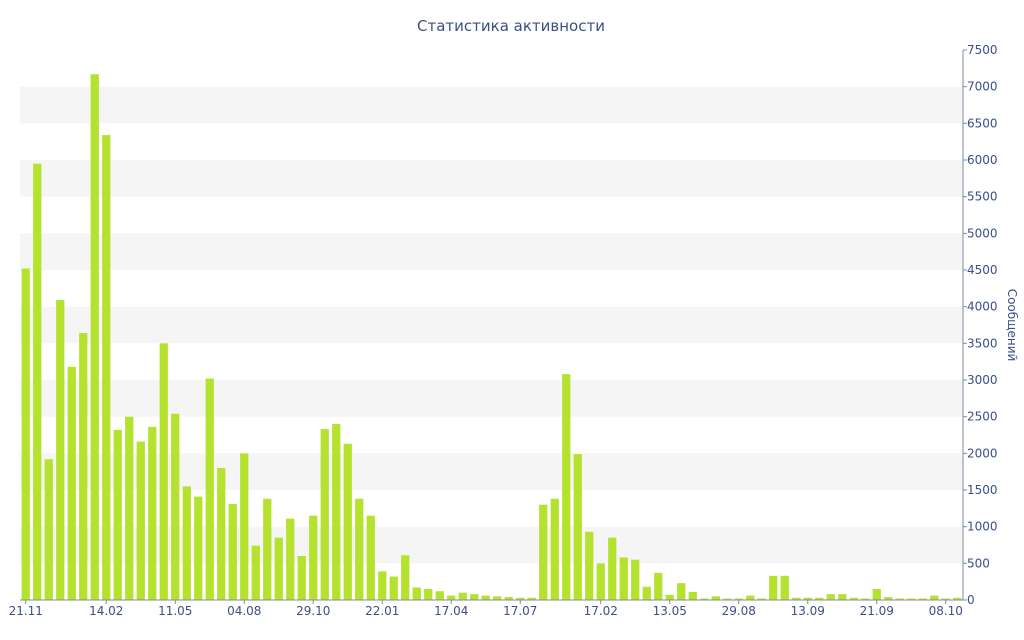  Describe the element at coordinates (982, 527) in the screenshot. I see `y-tick-label: 1000` at that location.